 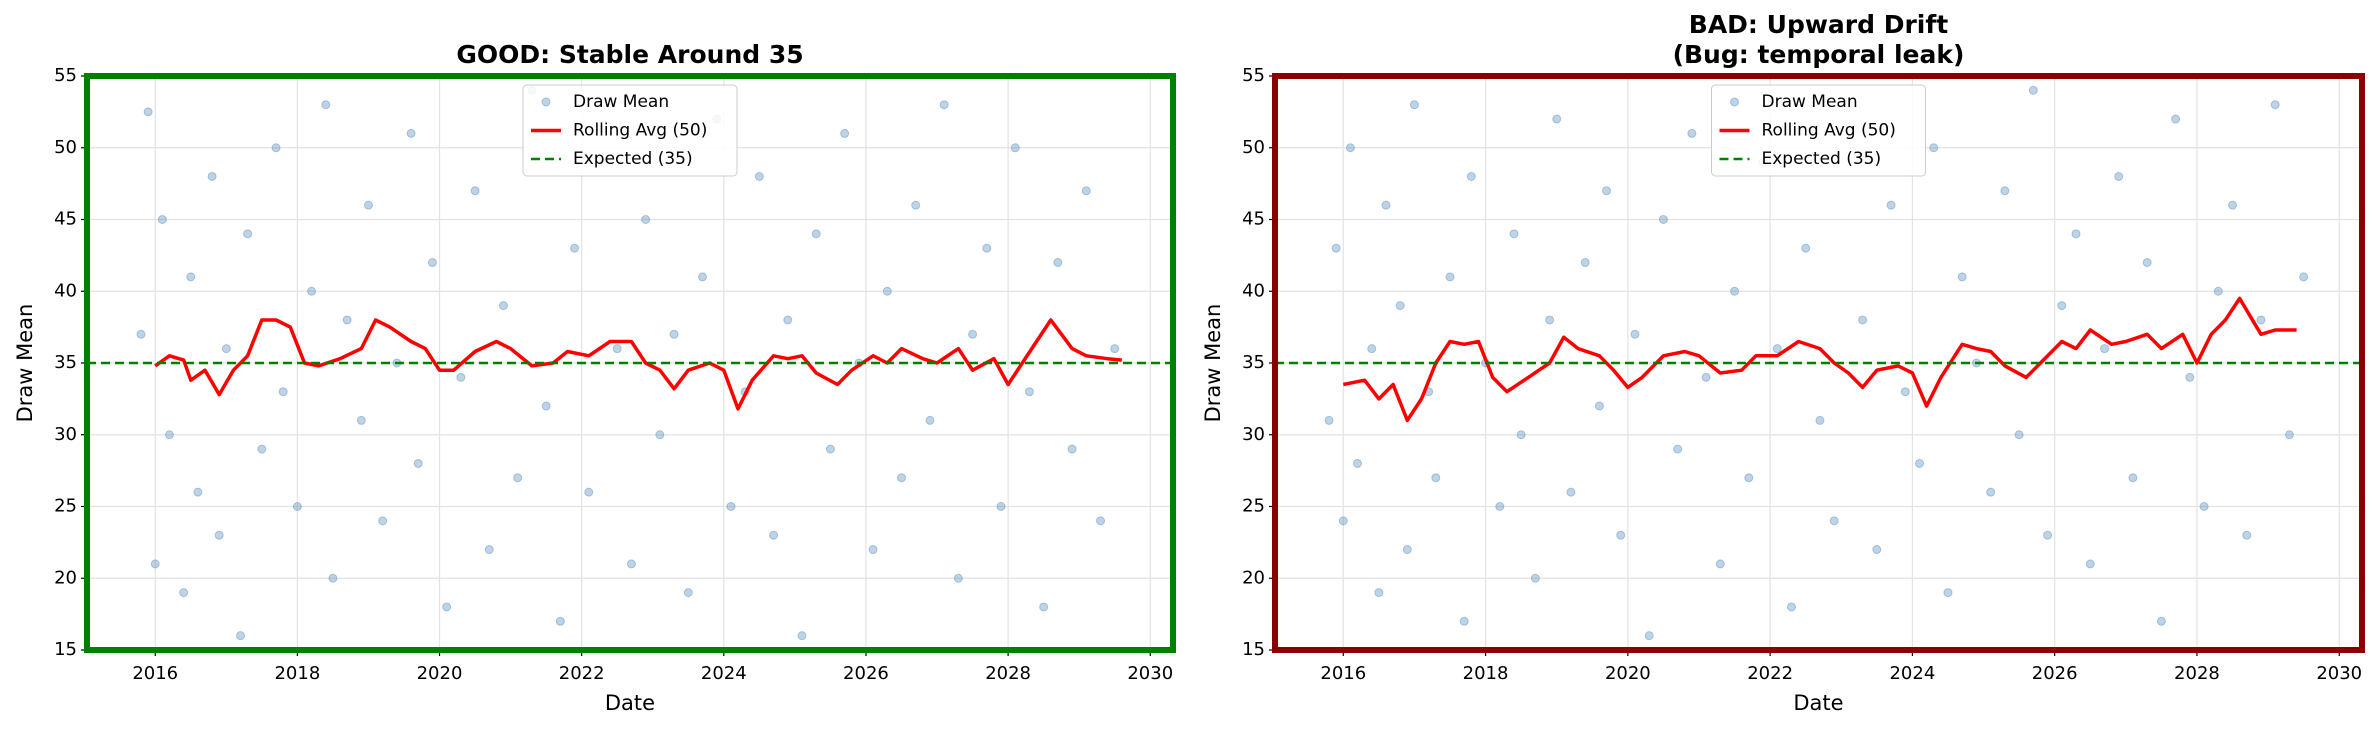 I want to click on legend-label: Expected (35), so click(x=1822, y=159).